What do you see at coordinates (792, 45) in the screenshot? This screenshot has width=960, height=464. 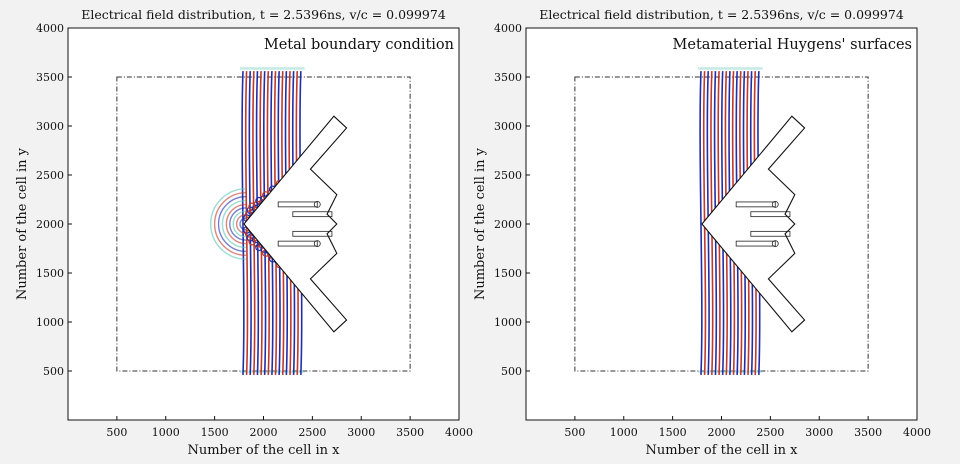 I see `annotation-right: Metamaterial Huygens' surfaces` at bounding box center [792, 45].